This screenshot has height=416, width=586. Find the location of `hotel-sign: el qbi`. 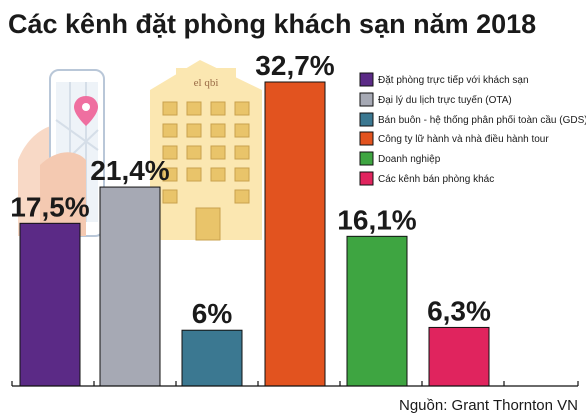

hotel-sign: el qbi is located at coordinates (206, 83).